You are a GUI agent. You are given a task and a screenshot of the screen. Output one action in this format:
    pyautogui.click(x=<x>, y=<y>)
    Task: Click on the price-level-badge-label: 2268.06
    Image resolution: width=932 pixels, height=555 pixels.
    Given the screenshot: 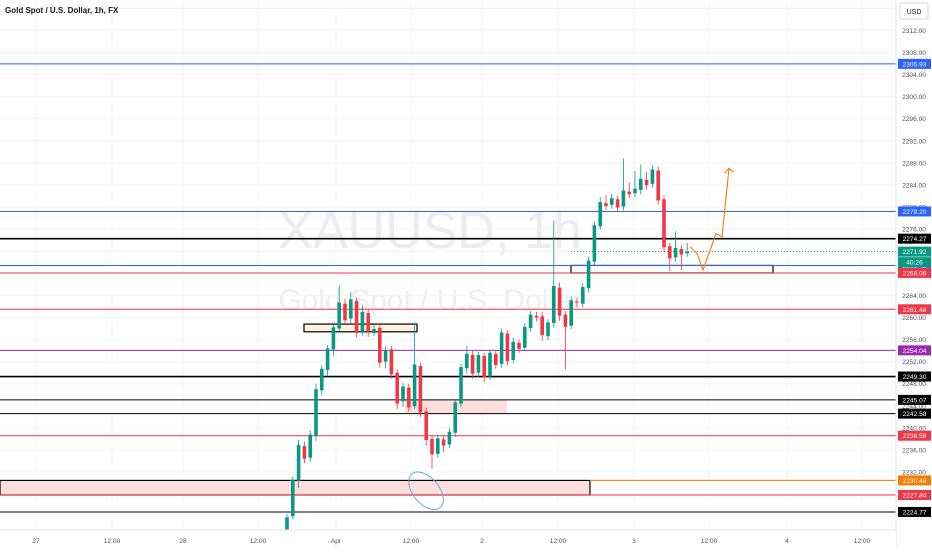 What is the action you would take?
    pyautogui.click(x=915, y=273)
    